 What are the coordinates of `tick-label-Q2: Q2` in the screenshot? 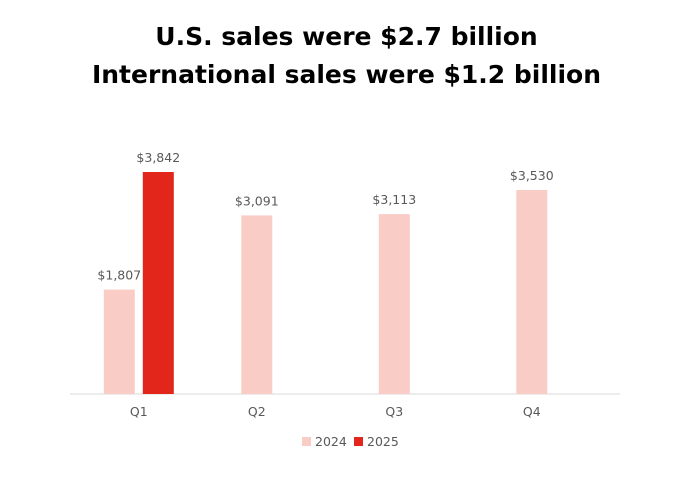 It's located at (257, 411).